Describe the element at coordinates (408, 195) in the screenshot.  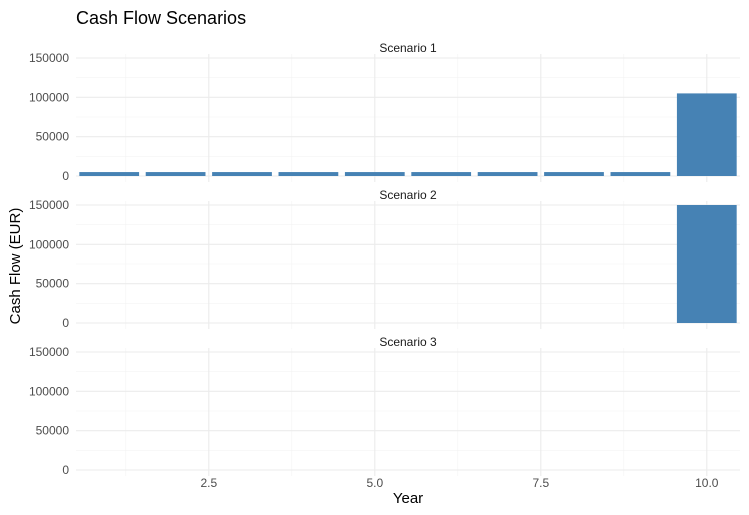
I see `strip-label: Scenario 2` at that location.